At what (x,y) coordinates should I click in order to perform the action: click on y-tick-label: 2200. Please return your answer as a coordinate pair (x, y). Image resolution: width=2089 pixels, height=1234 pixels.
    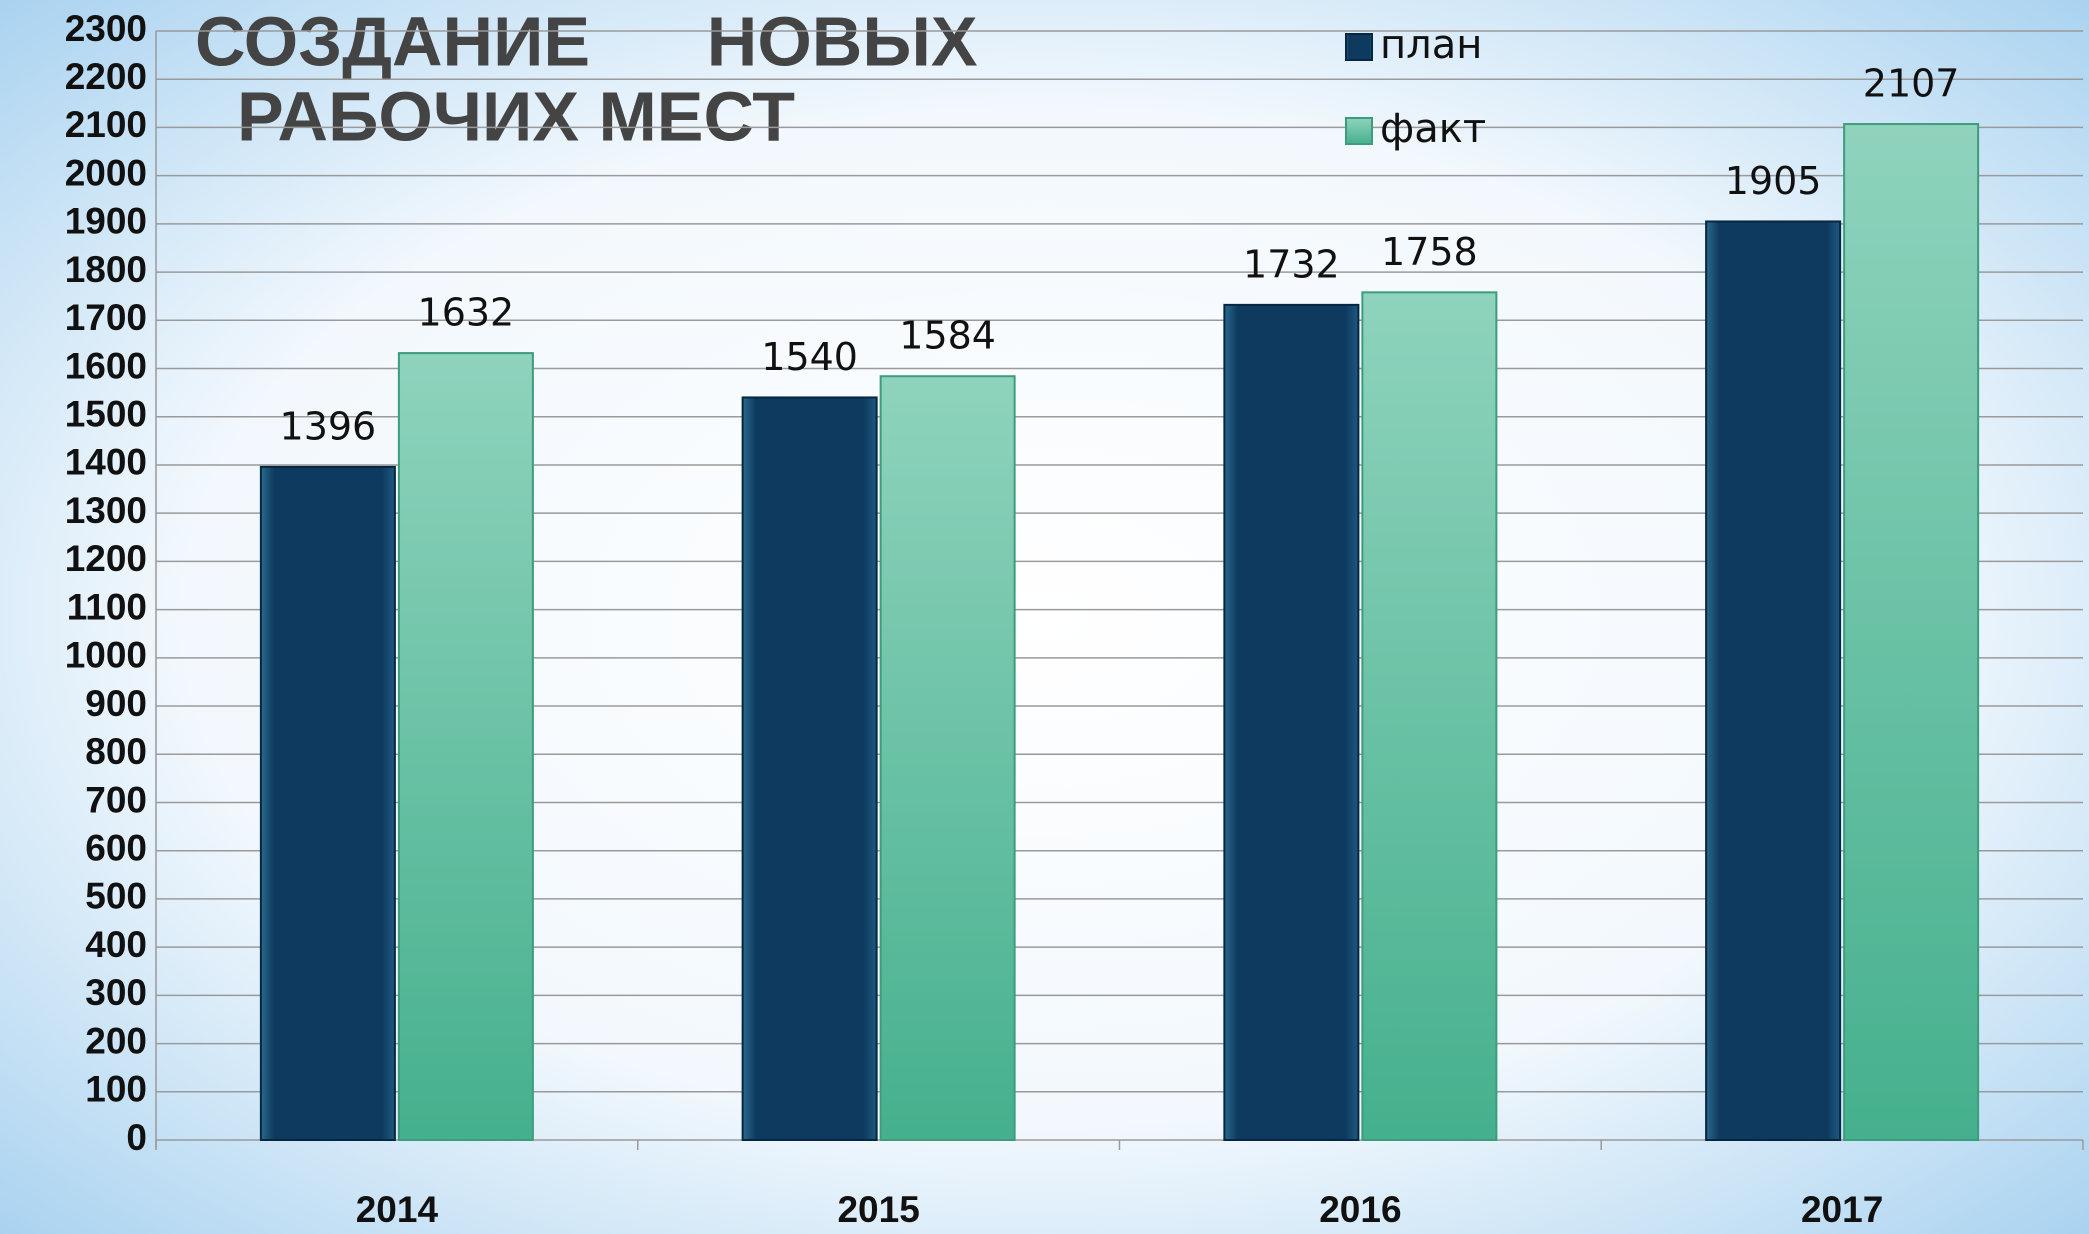
    Looking at the image, I should click on (106, 76).